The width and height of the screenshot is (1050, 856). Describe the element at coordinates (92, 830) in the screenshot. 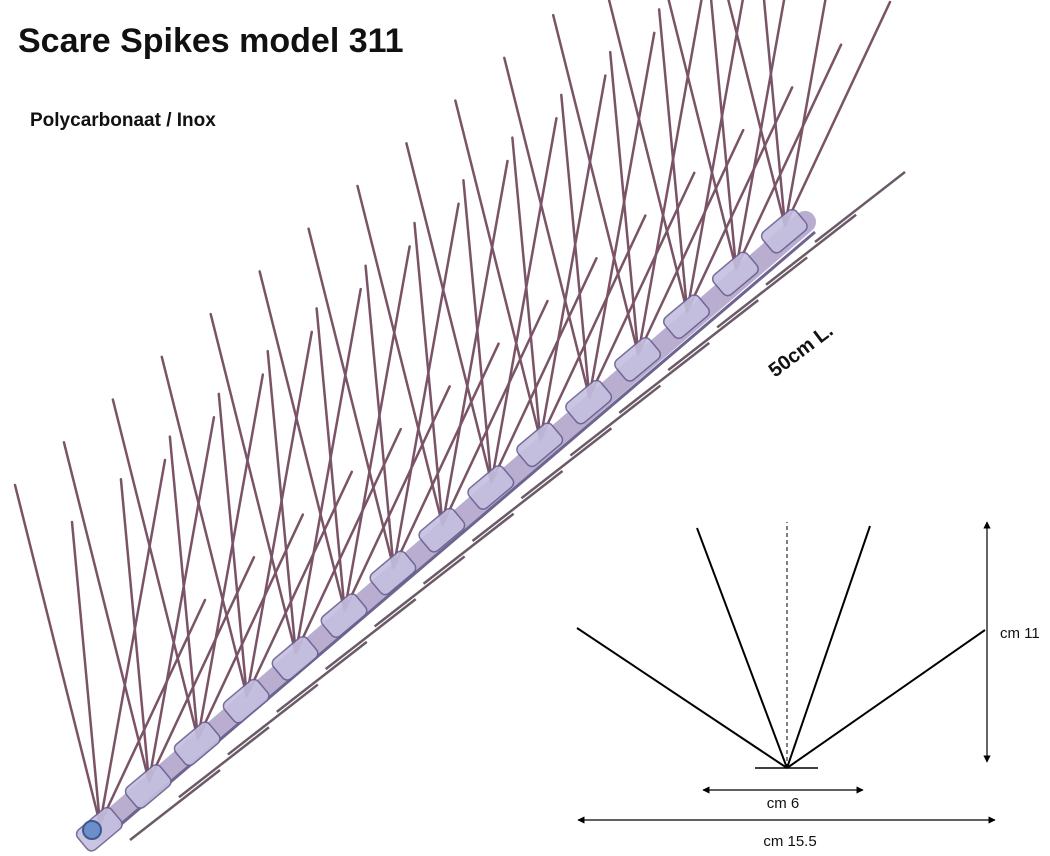

I see `end-cap` at that location.